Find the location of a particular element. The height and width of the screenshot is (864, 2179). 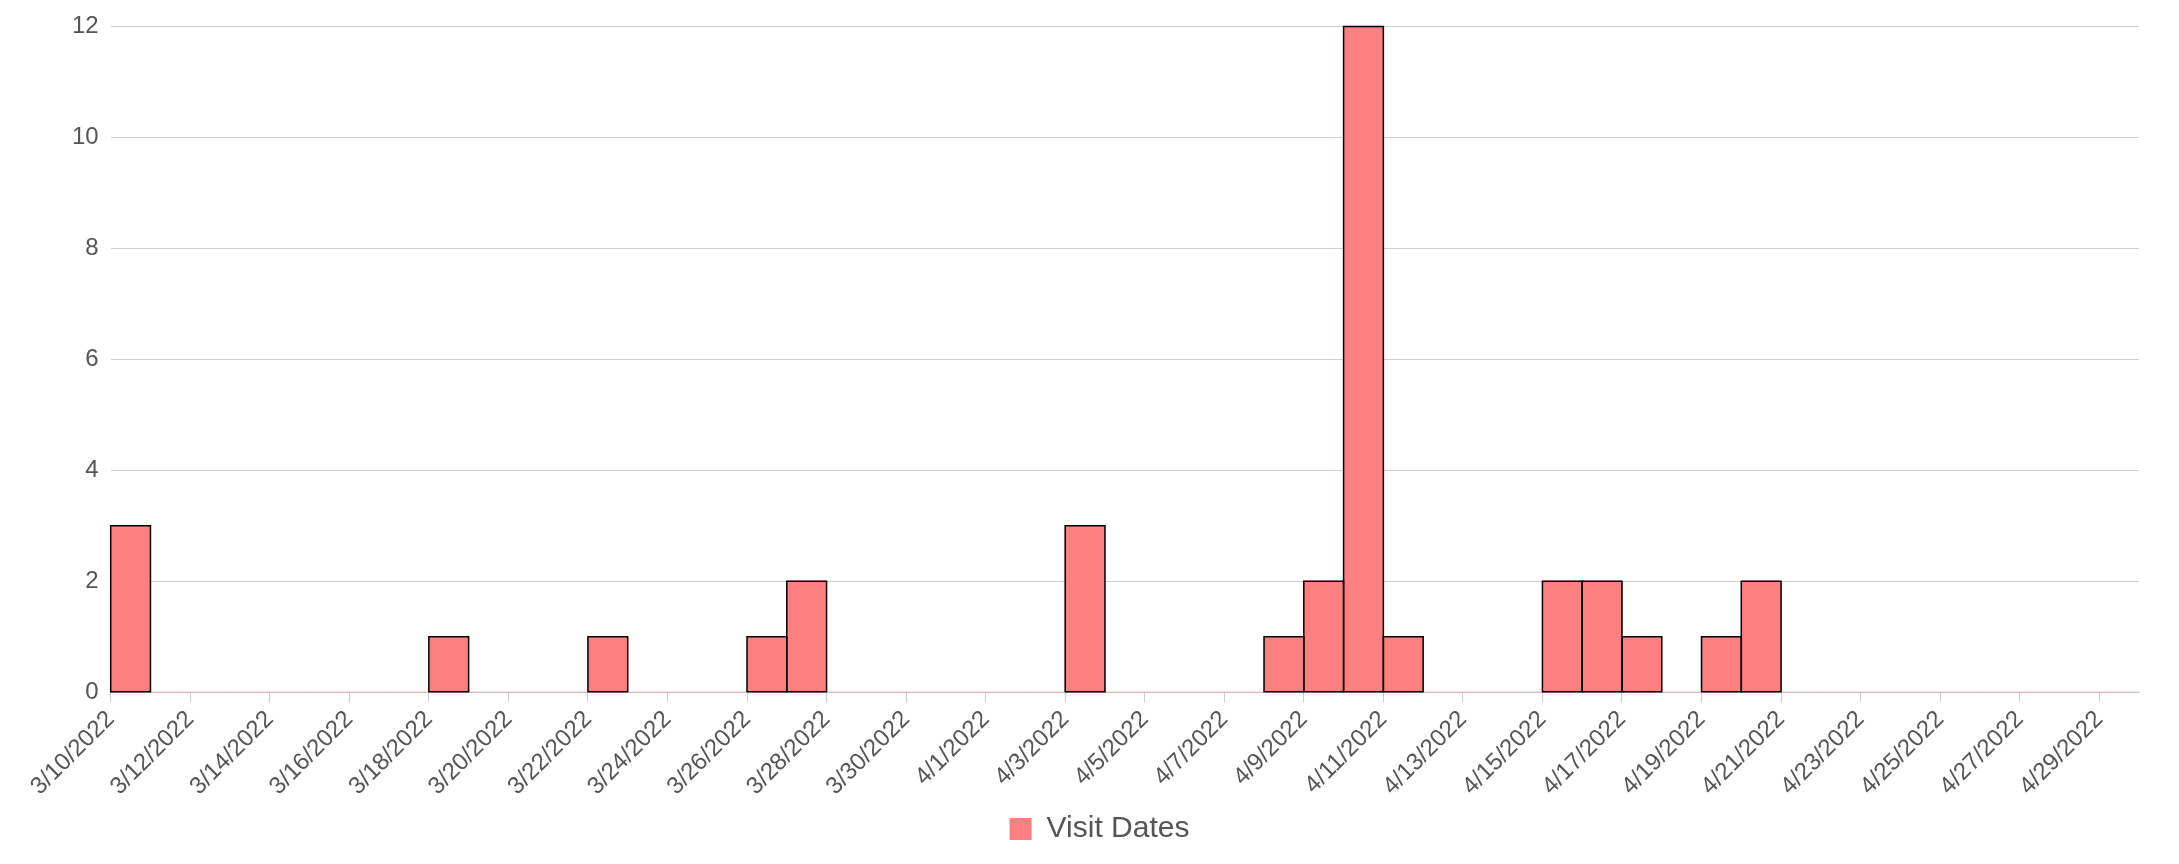

y-tick-label: 10 is located at coordinates (85, 135).